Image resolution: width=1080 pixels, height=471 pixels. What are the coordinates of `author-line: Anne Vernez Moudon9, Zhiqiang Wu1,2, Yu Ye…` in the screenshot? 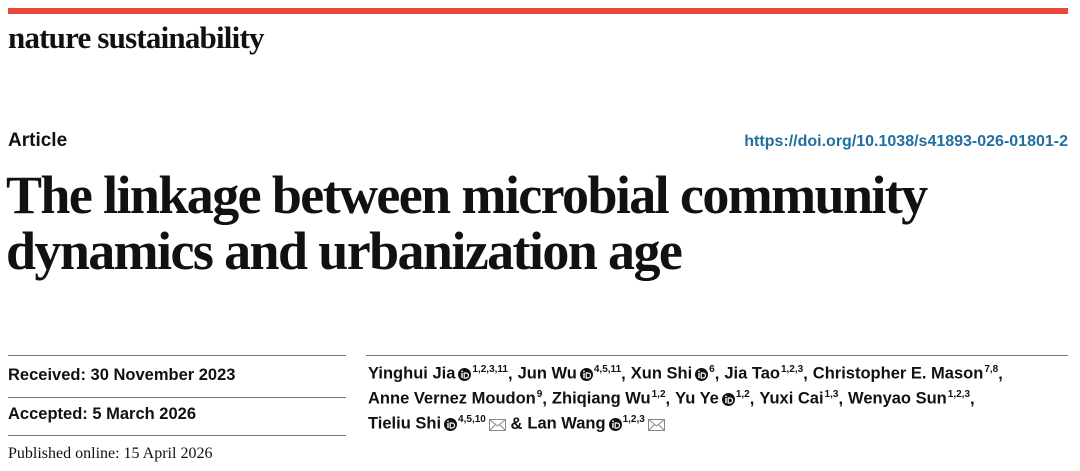 It's located at (674, 399).